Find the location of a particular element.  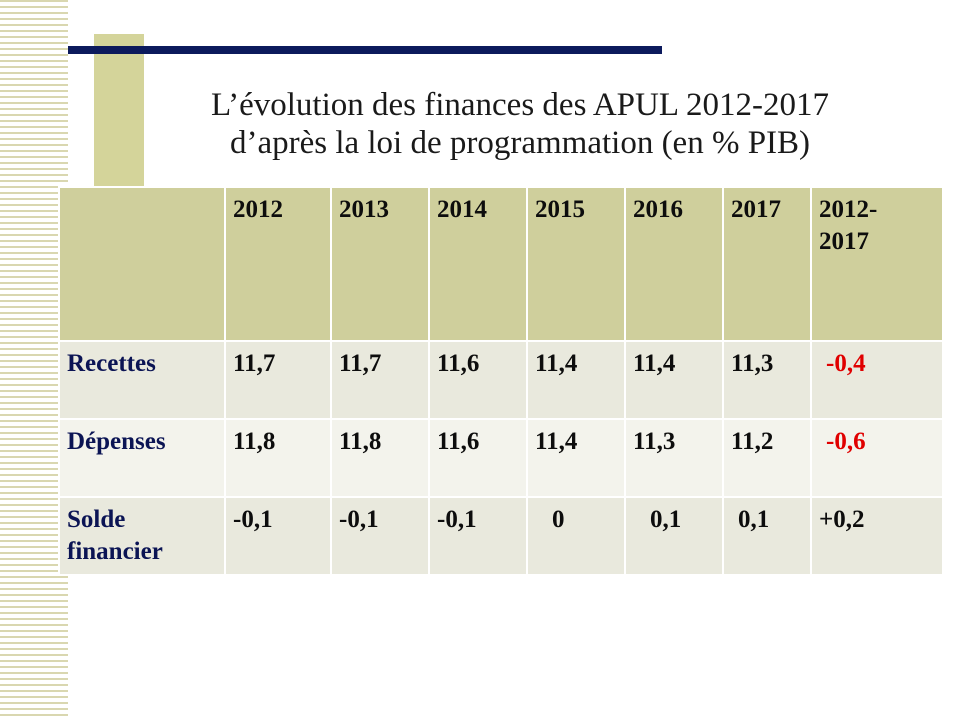

header-cell-2016: 2016 is located at coordinates (674, 264).